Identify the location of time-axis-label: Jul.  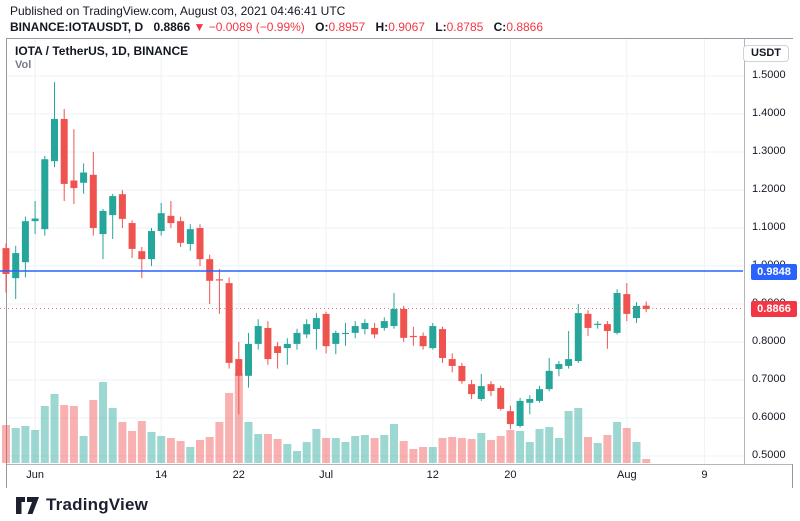
(326, 475).